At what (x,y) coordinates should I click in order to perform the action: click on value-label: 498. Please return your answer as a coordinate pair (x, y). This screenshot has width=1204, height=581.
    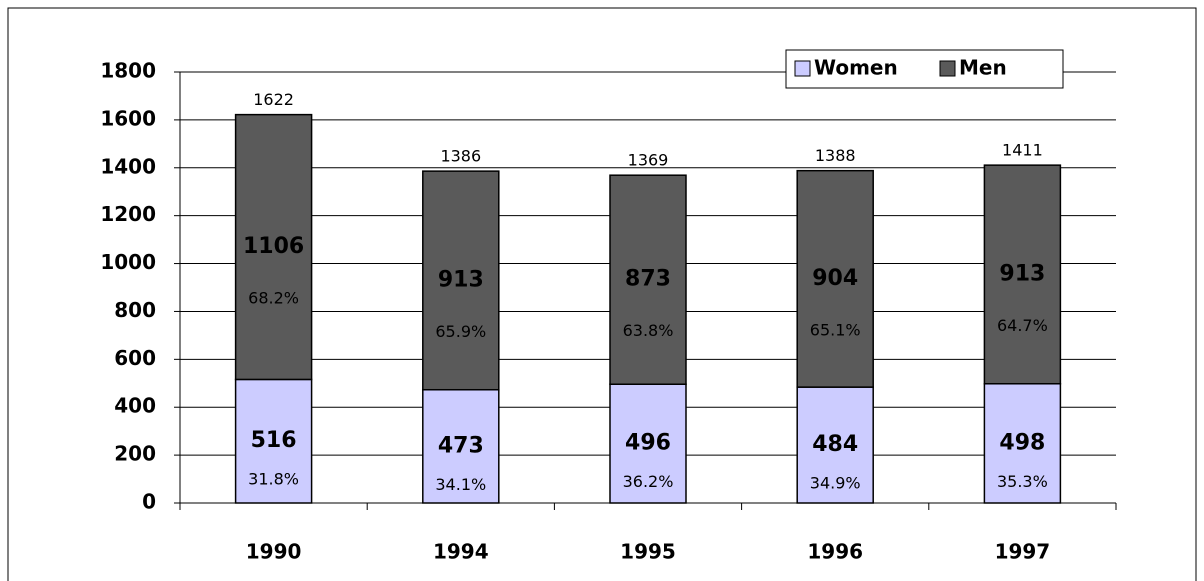
    Looking at the image, I should click on (1022, 442).